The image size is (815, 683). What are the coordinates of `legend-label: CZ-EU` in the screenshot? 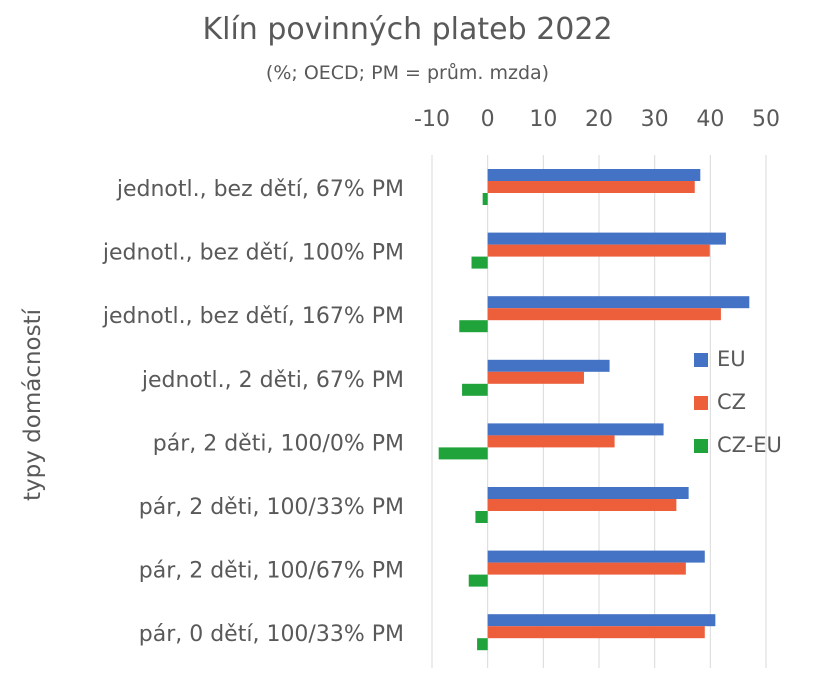 It's located at (749, 445).